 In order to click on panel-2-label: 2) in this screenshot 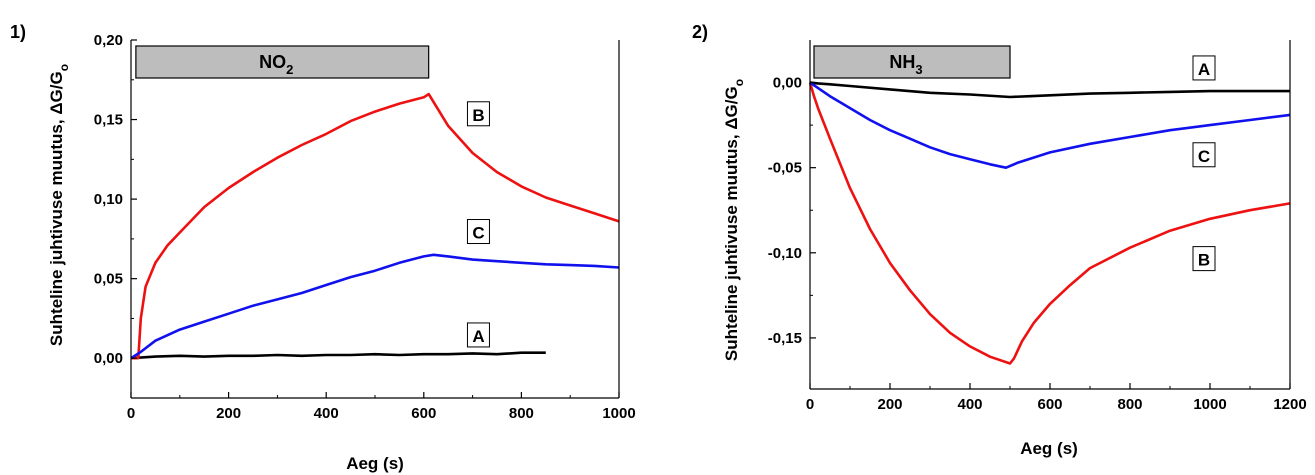, I will do `click(700, 32)`.